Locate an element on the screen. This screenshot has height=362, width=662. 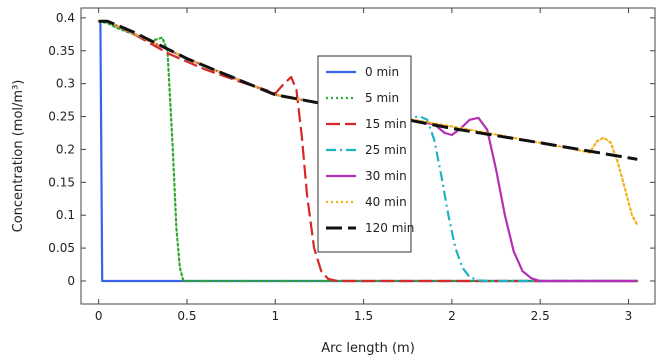
y-tick-label: 0.05 is located at coordinates (61, 248).